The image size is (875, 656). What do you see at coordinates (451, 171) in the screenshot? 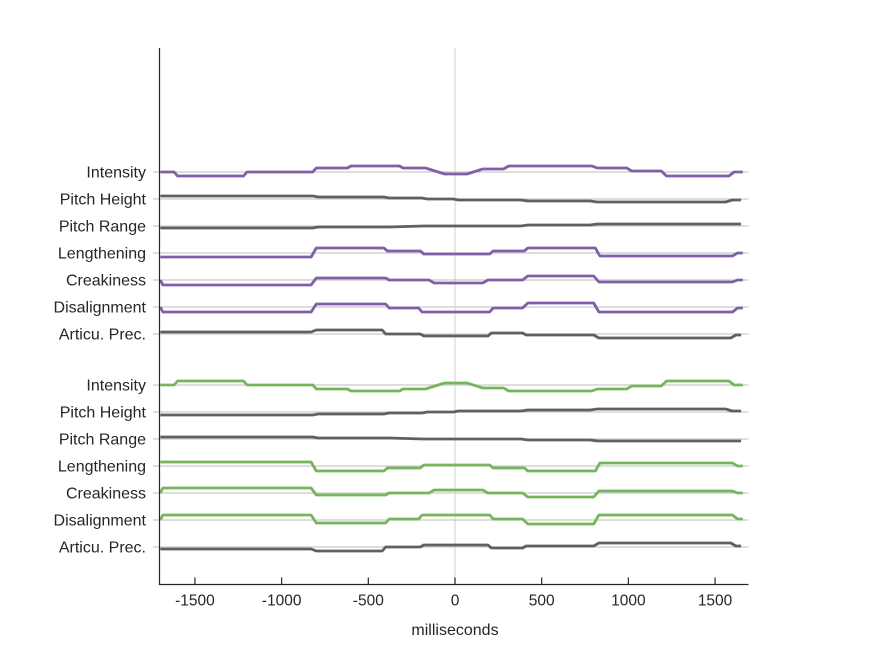
I see `trace-top-intensity` at bounding box center [451, 171].